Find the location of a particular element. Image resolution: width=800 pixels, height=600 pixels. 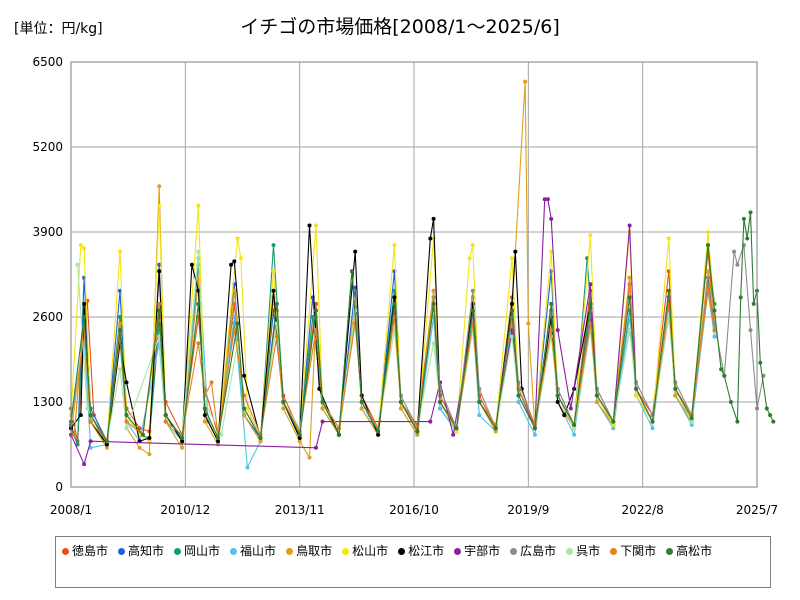

legend-label: 福山市 is located at coordinates (258, 551).